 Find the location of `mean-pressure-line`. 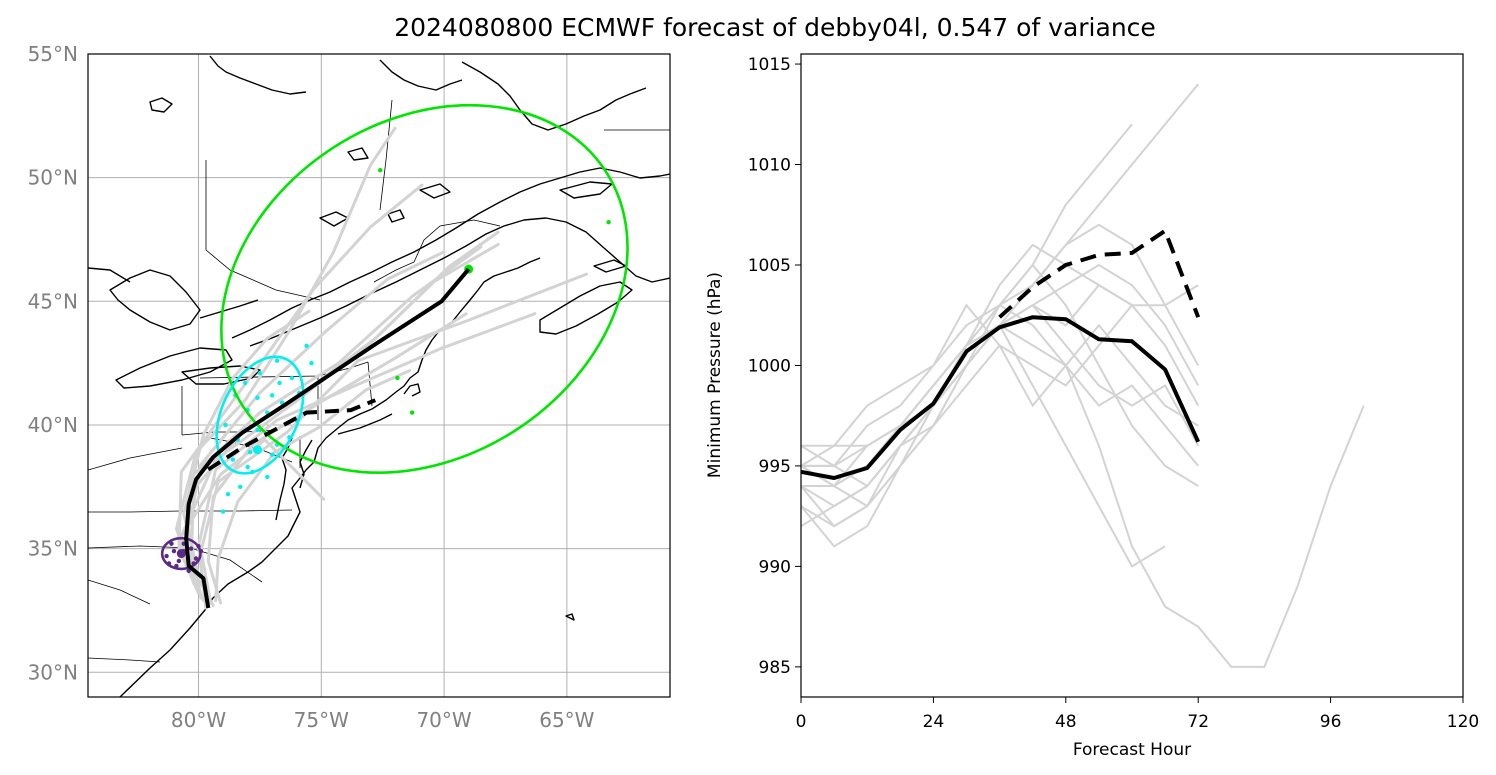

mean-pressure-line is located at coordinates (1001, 397).